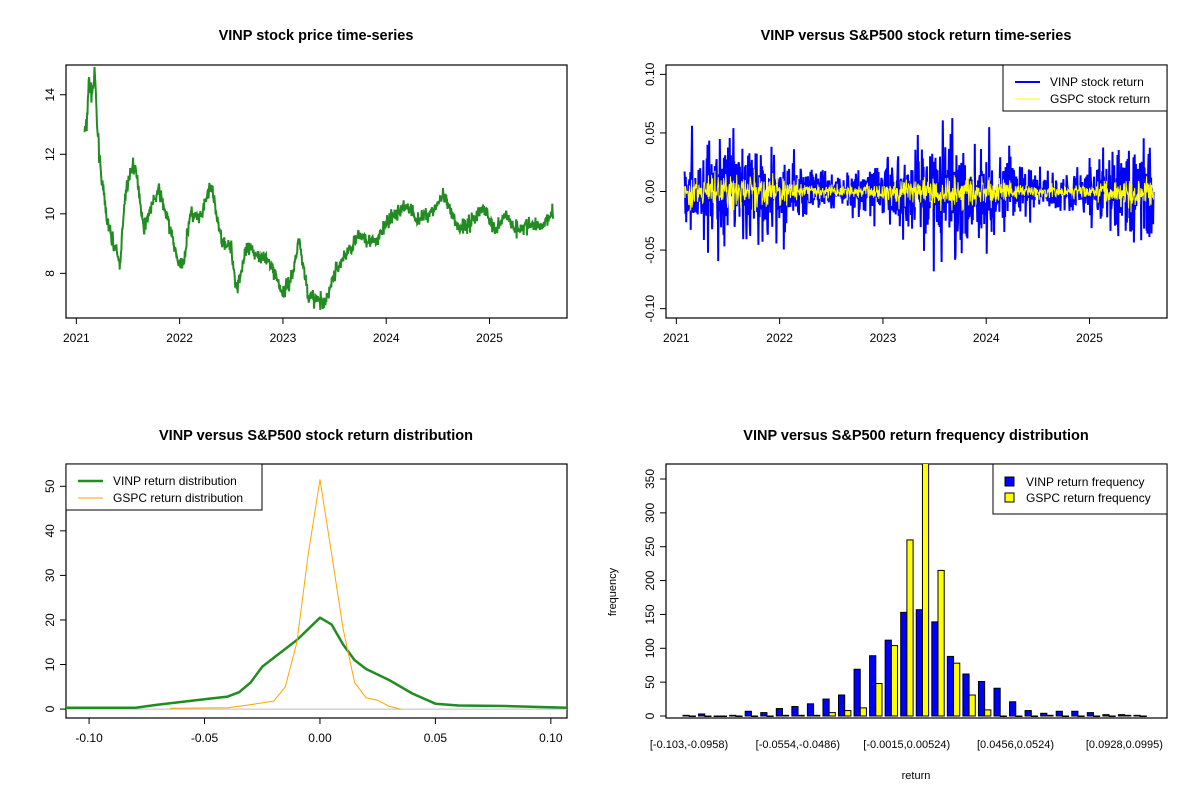  I want to click on y-tick-label: 350, so click(650, 479).